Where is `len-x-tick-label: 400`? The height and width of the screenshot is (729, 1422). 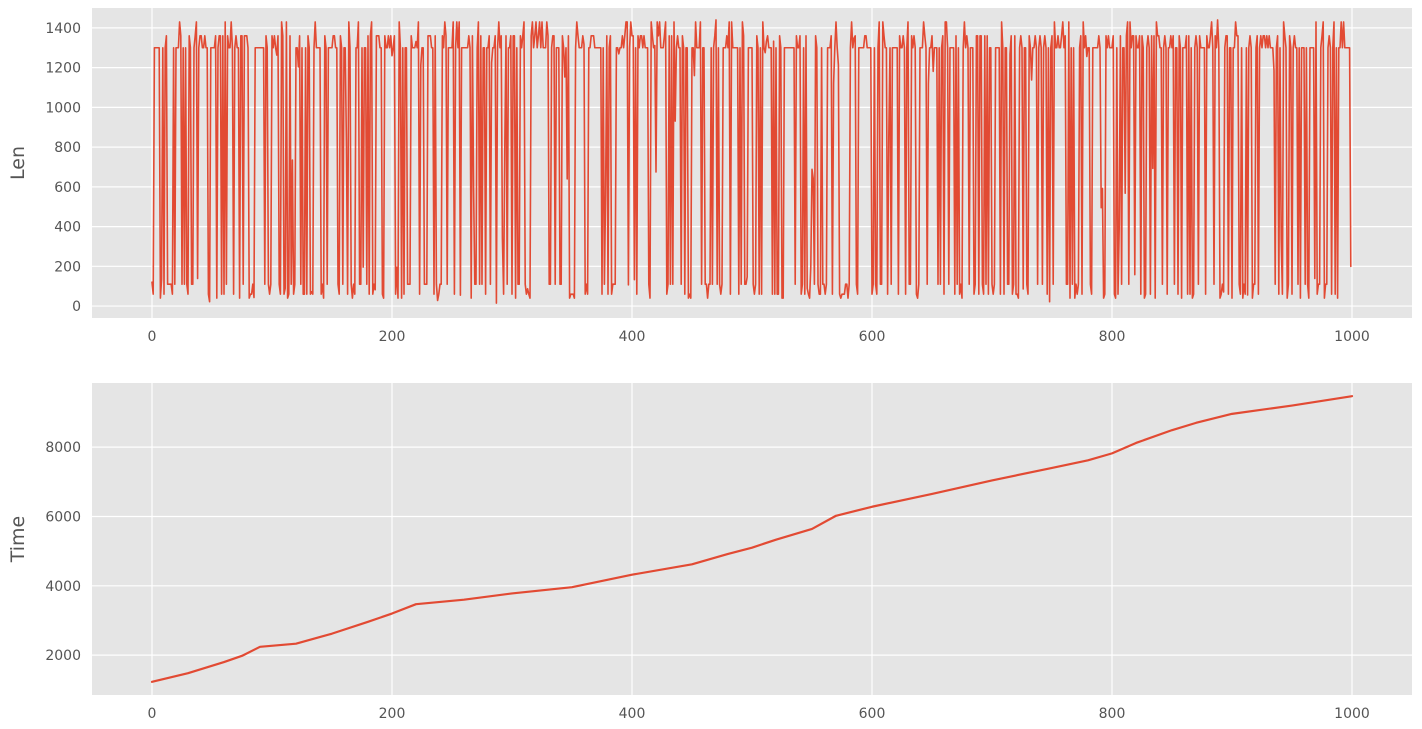
len-x-tick-label: 400 is located at coordinates (632, 337).